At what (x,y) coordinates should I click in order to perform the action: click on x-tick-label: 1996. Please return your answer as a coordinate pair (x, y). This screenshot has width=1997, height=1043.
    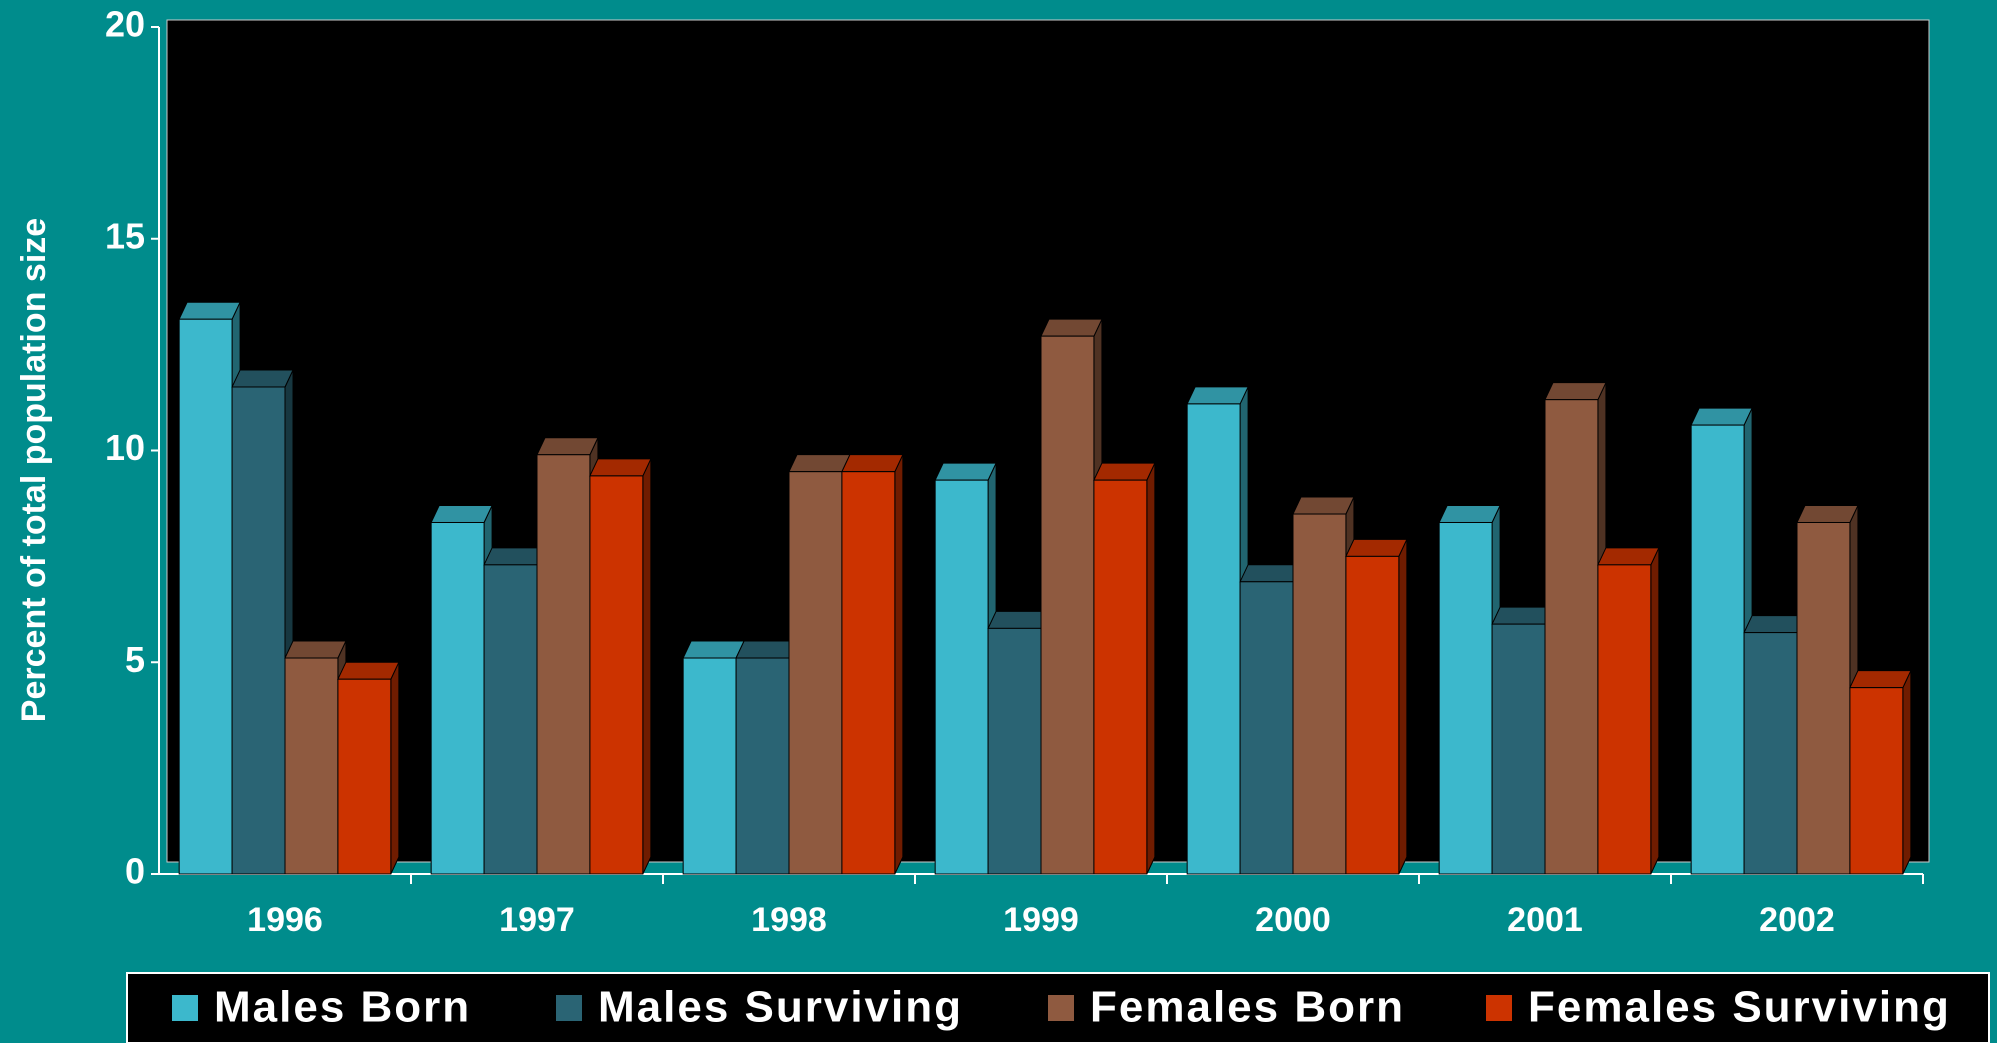
    Looking at the image, I should click on (285, 920).